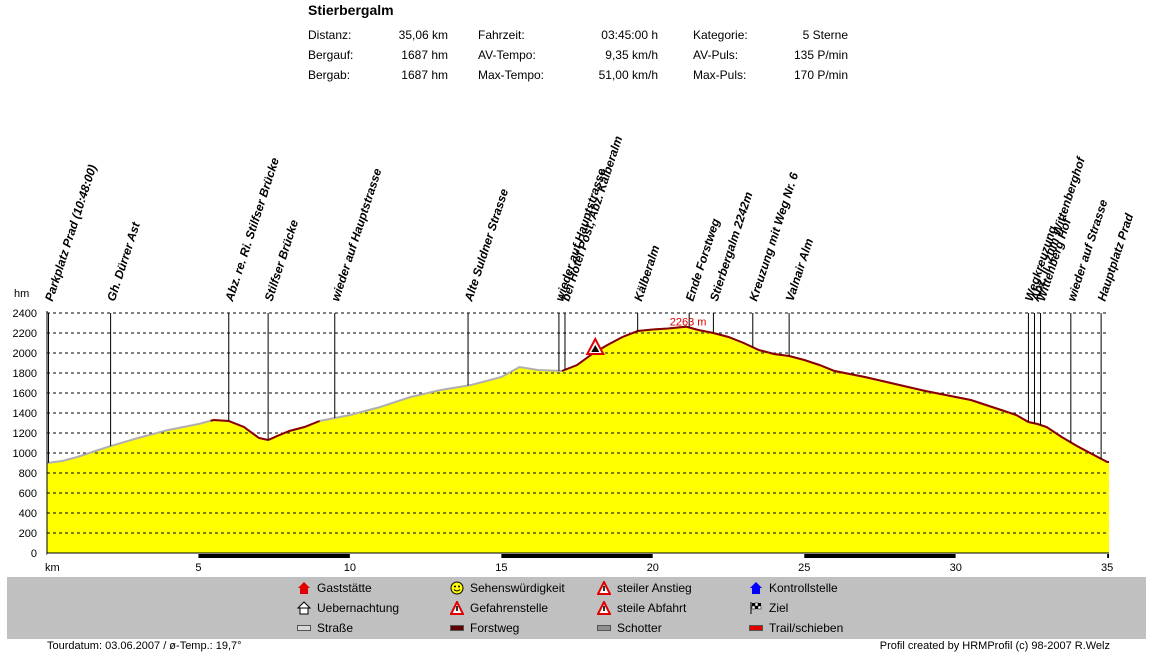  Describe the element at coordinates (507, 55) in the screenshot. I see `stat-label: AV-Tempo:` at that location.